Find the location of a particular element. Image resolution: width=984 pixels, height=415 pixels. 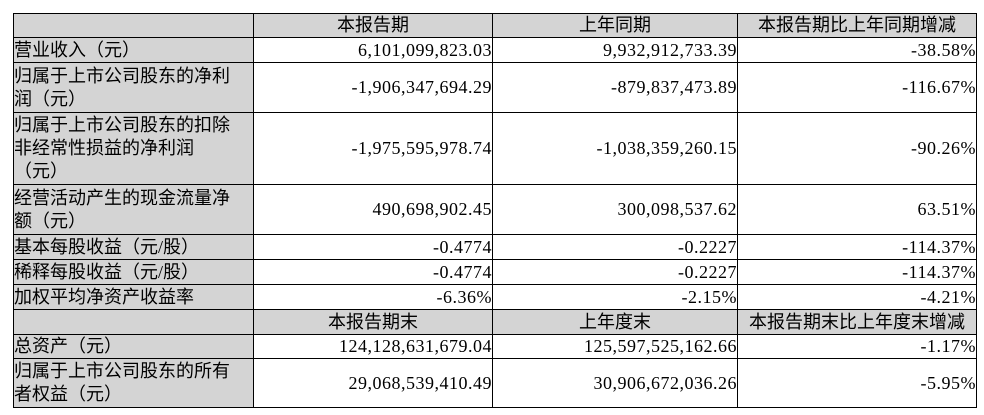

period-section-header-row: 本报告期 上年同期 本报告期比上年同期增减 is located at coordinates (495, 25).